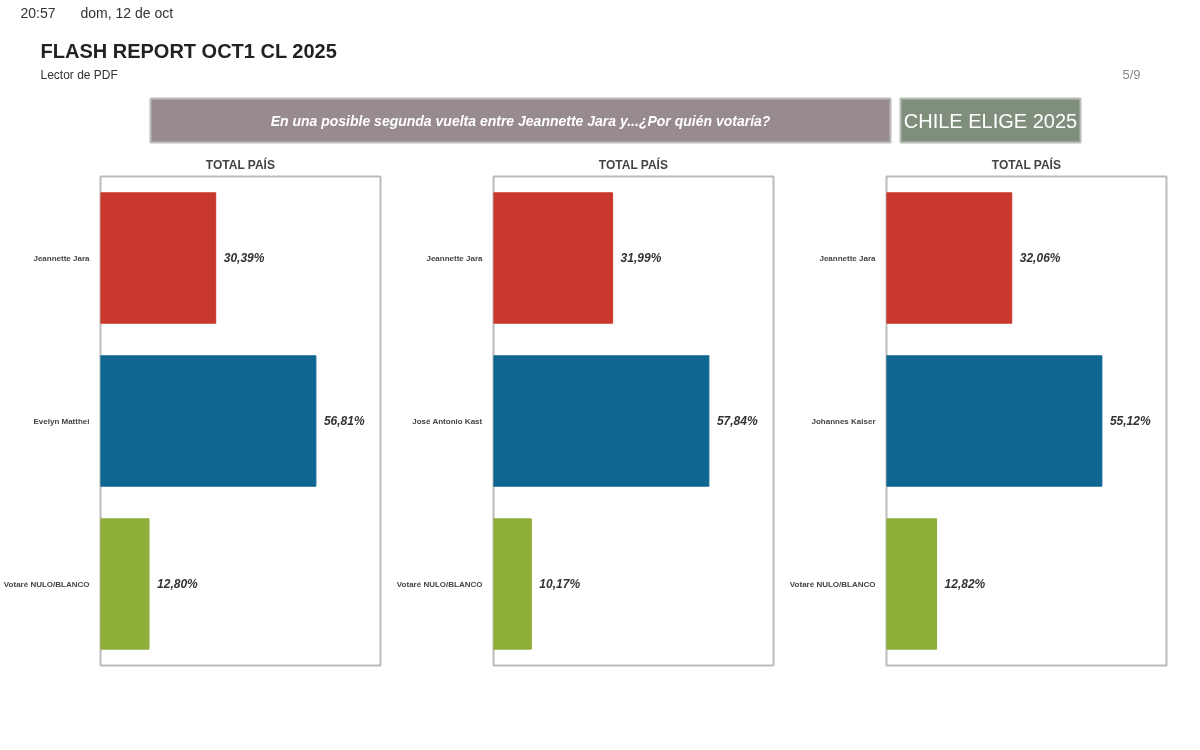 The width and height of the screenshot is (1200, 750). I want to click on data-label: 55,12%, so click(1130, 421).